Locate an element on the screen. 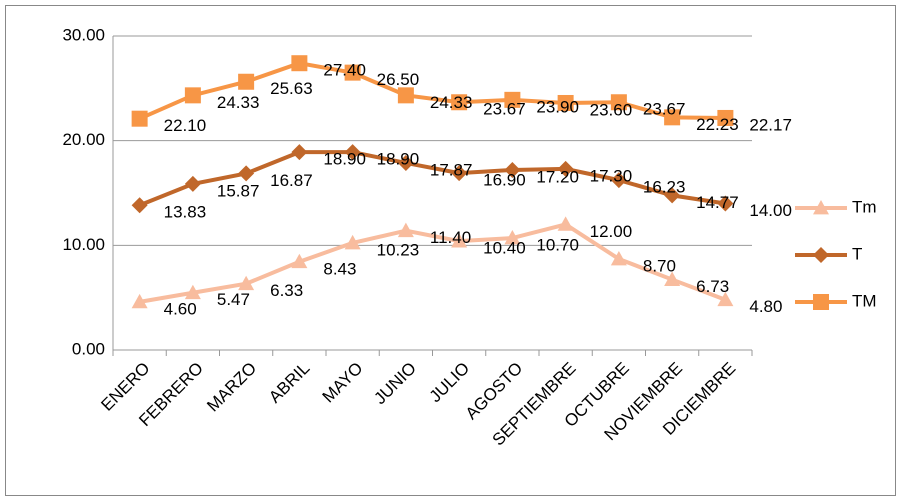 This screenshot has width=902, height=502. legend-label: TM is located at coordinates (864, 300).